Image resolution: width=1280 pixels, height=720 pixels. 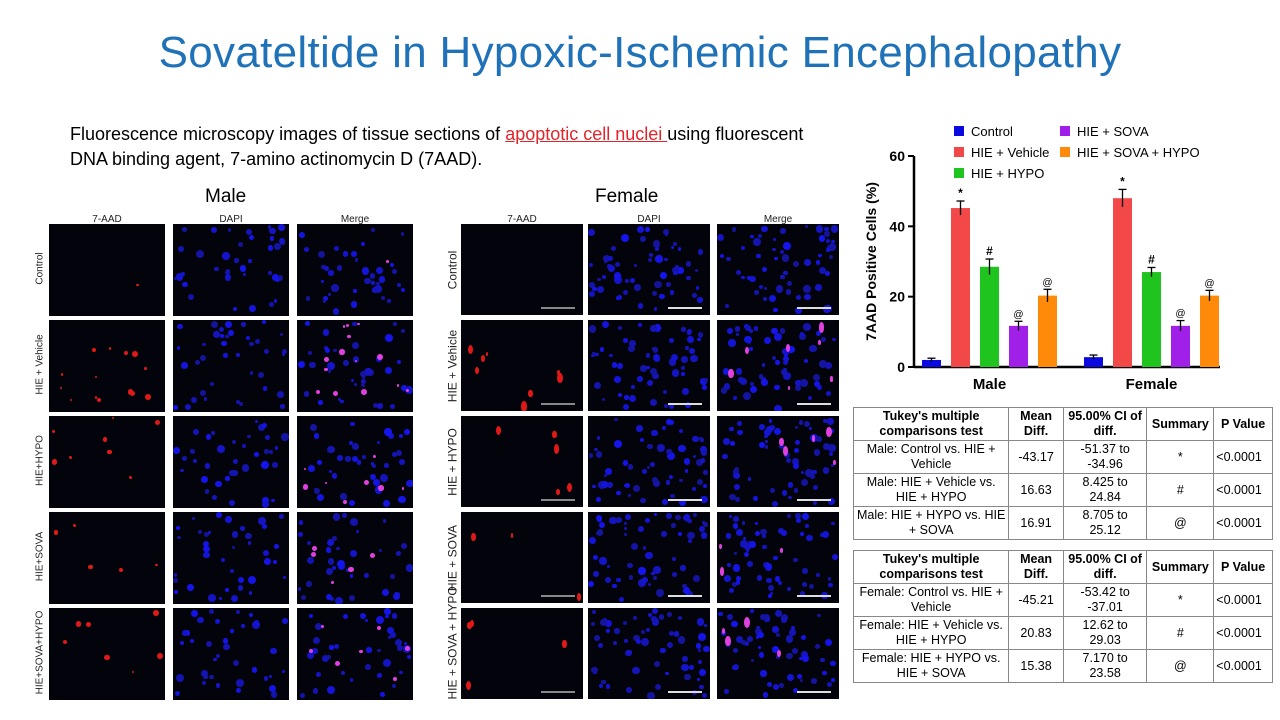 What do you see at coordinates (355, 219) in the screenshot?
I see `column-header: Merge` at bounding box center [355, 219].